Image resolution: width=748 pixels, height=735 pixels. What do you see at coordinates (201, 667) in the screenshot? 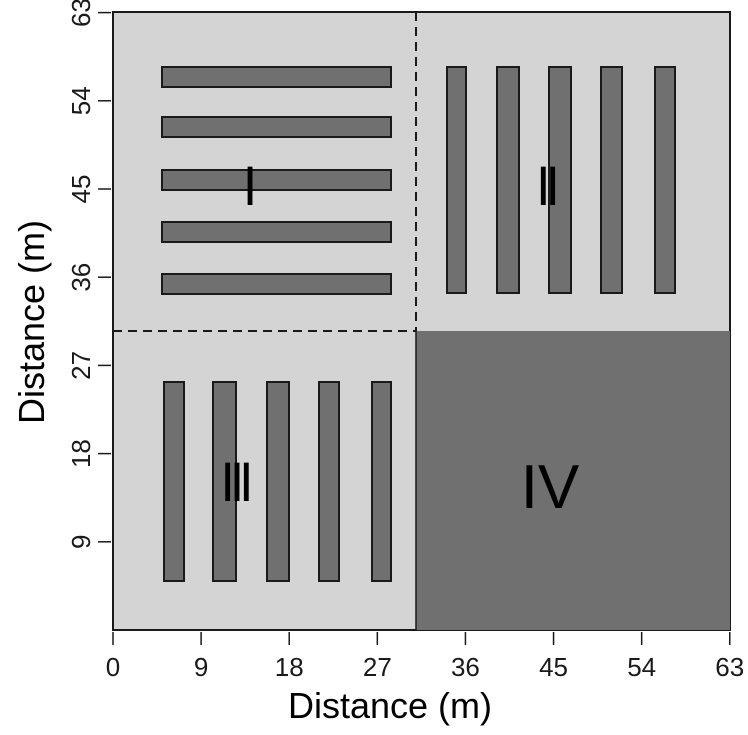
I see `x-tick-label: 9` at bounding box center [201, 667].